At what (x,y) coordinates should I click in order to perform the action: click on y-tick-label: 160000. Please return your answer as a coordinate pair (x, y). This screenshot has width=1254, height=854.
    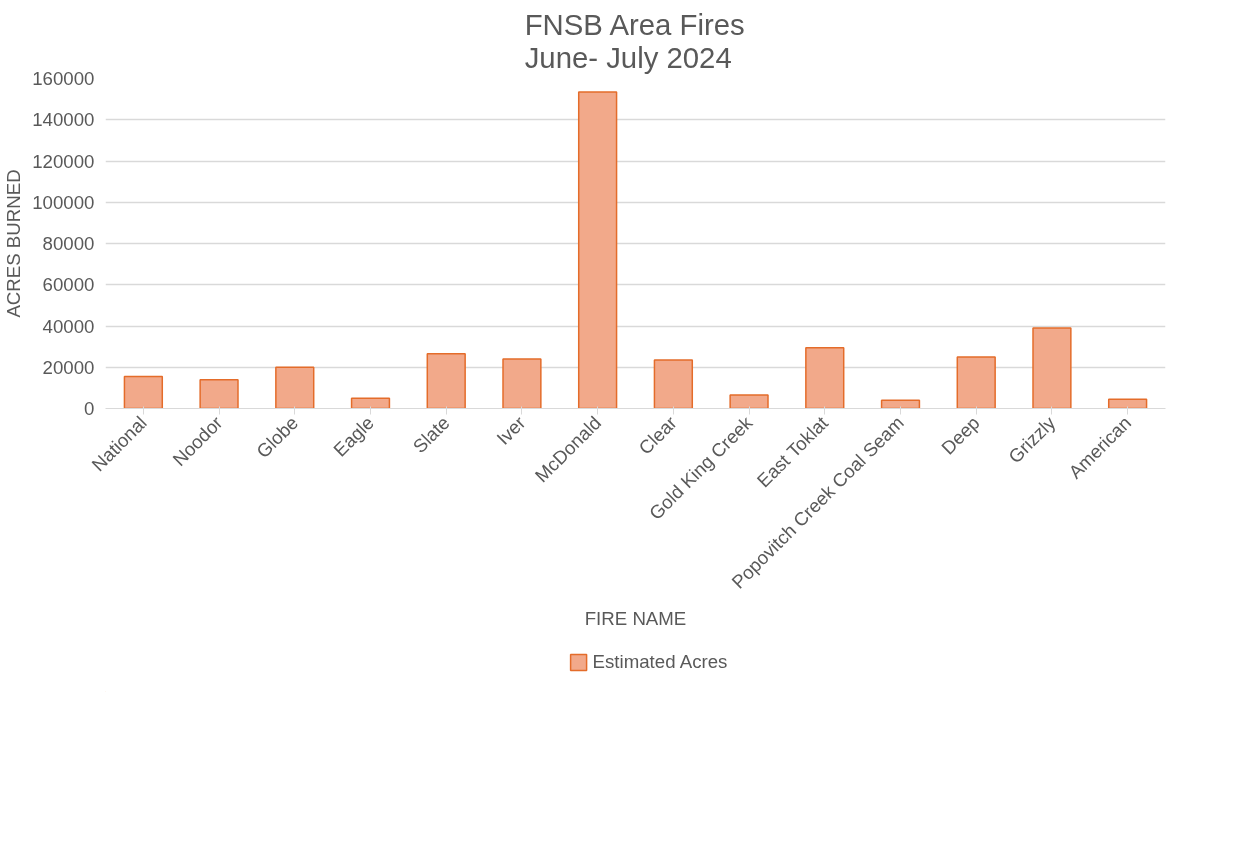
    Looking at the image, I should click on (63, 78).